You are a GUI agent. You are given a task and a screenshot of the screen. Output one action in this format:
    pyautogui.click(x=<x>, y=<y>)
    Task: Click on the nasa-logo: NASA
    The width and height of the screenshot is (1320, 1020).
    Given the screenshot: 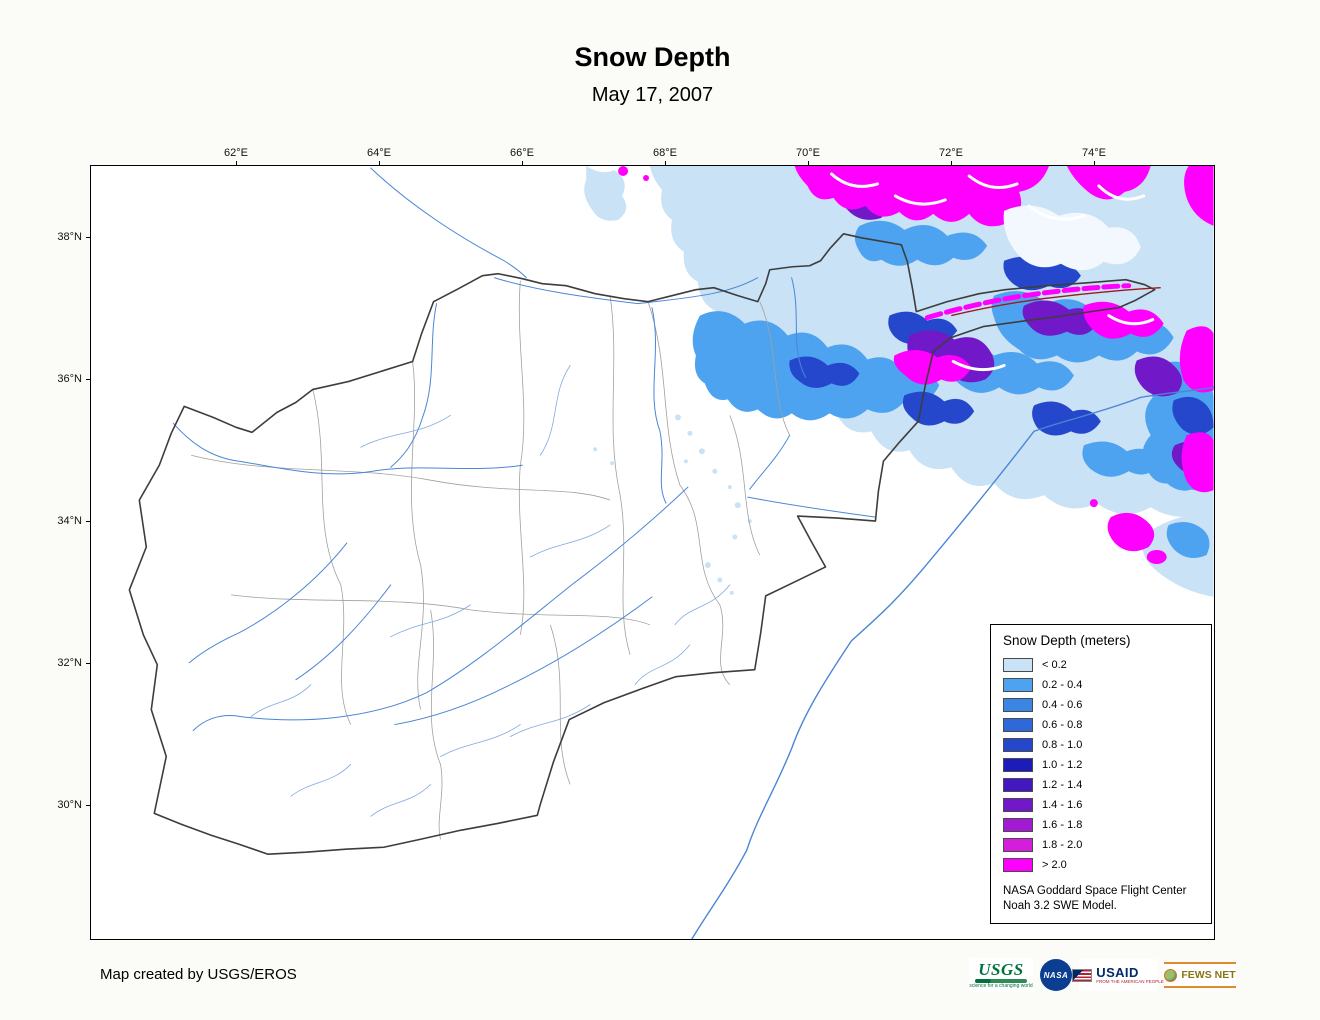 What is the action you would take?
    pyautogui.click(x=1056, y=975)
    